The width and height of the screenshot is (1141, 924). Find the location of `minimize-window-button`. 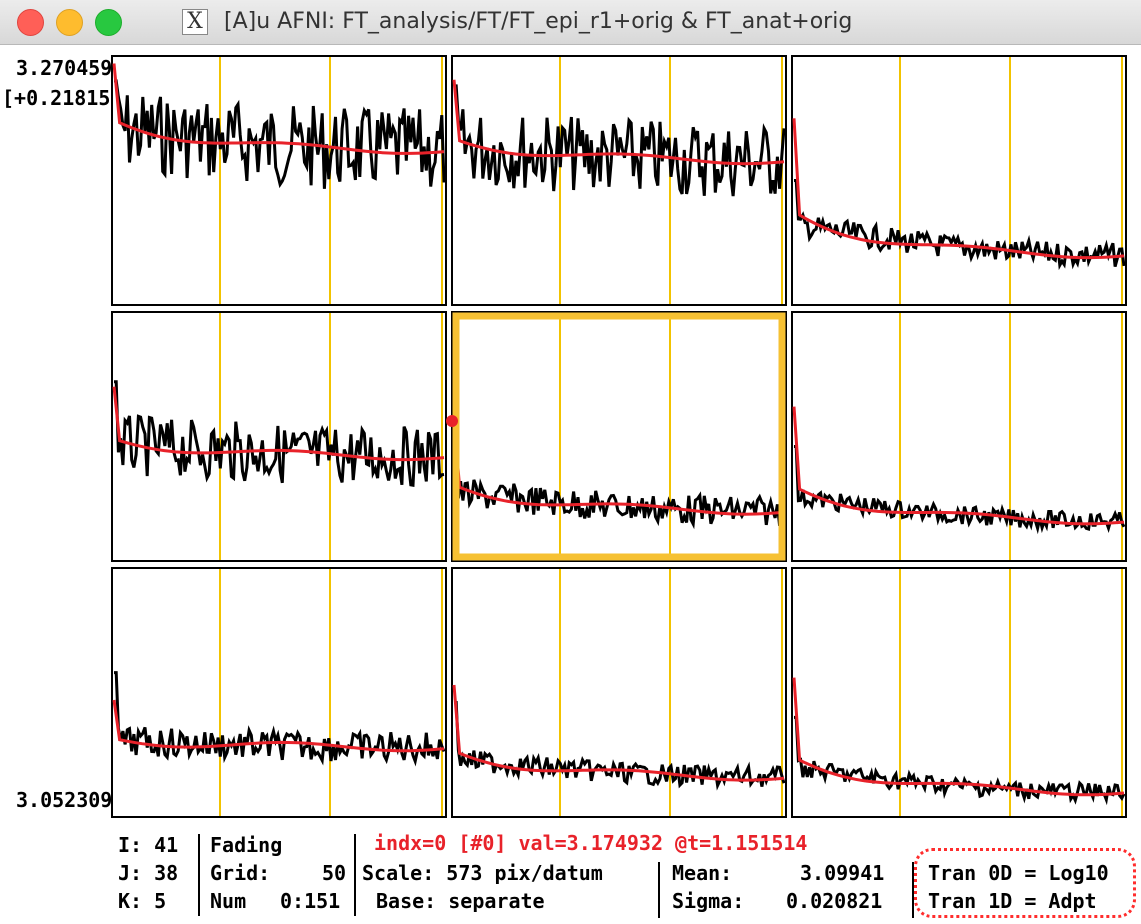

minimize-window-button is located at coordinates (69, 22).